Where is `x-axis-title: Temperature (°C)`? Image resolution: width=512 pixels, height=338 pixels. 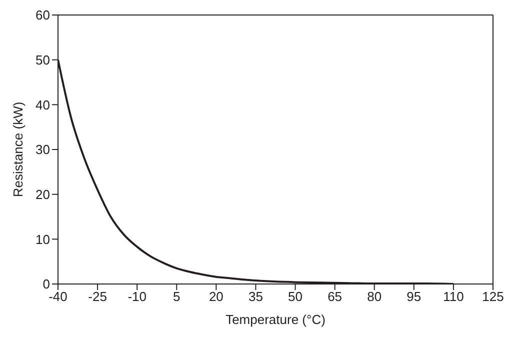
x-axis-title: Temperature (°C) is located at coordinates (276, 319).